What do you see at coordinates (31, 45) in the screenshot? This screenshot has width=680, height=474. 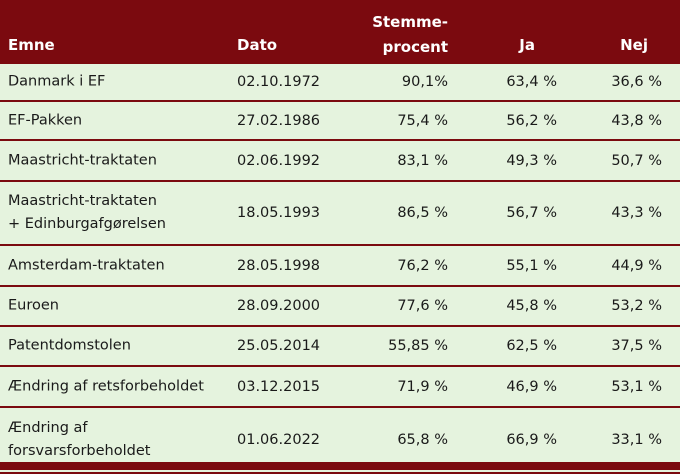 I see `header-emne: Emne` at bounding box center [31, 45].